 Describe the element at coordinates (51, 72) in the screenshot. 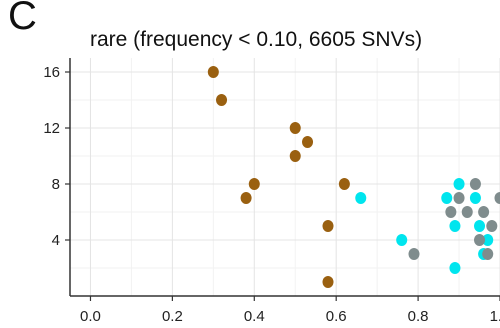

I see `y-tick-label: 16` at that location.